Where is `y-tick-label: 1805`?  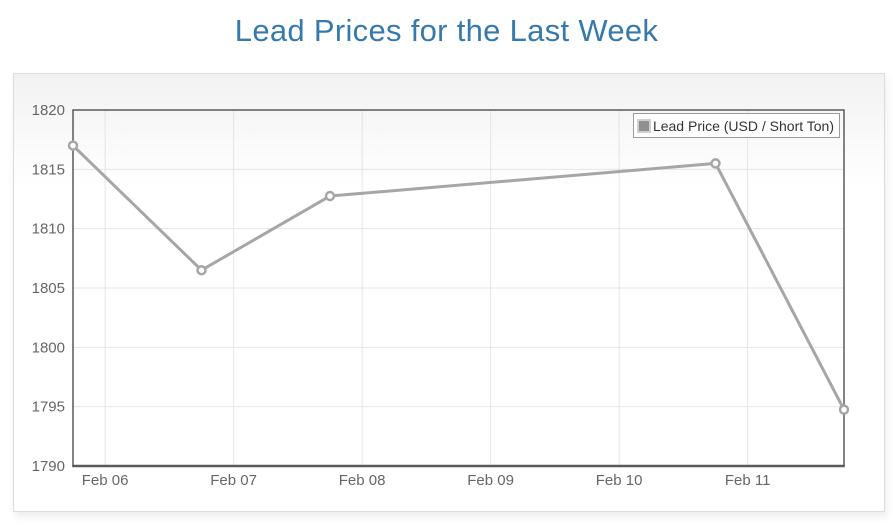
y-tick-label: 1805 is located at coordinates (48, 288).